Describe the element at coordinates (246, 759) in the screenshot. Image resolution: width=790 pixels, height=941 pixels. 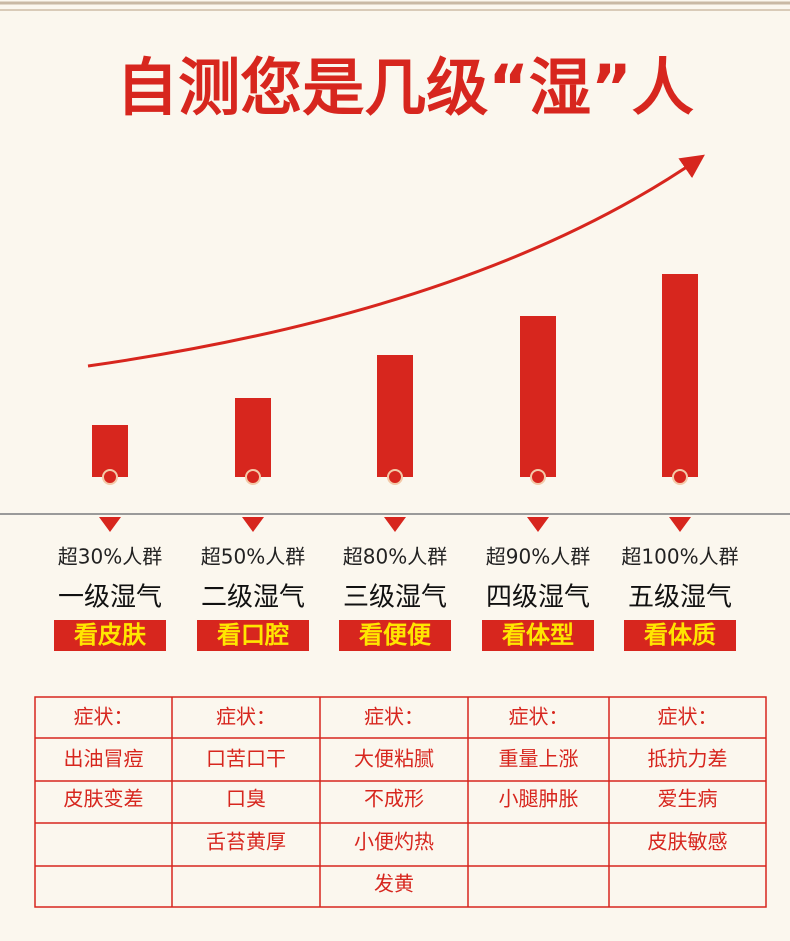
I see `symptom: 口苦口干` at that location.